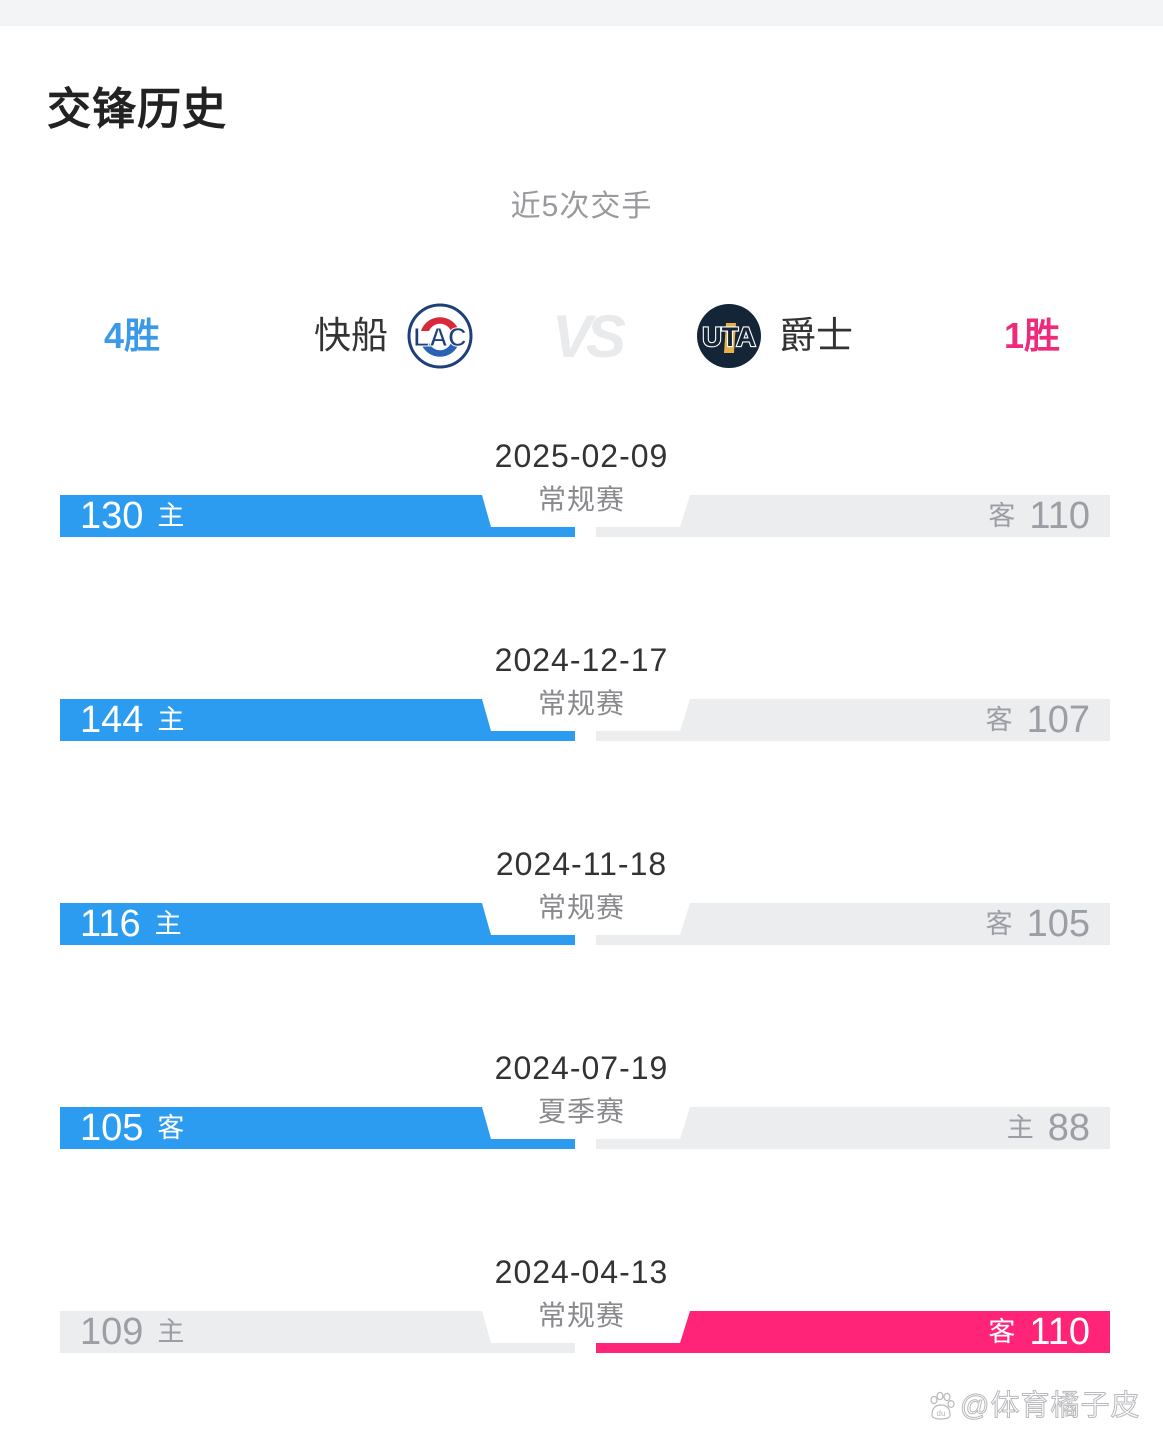  What do you see at coordinates (1058, 924) in the screenshot?
I see `right-score: 105` at bounding box center [1058, 924].